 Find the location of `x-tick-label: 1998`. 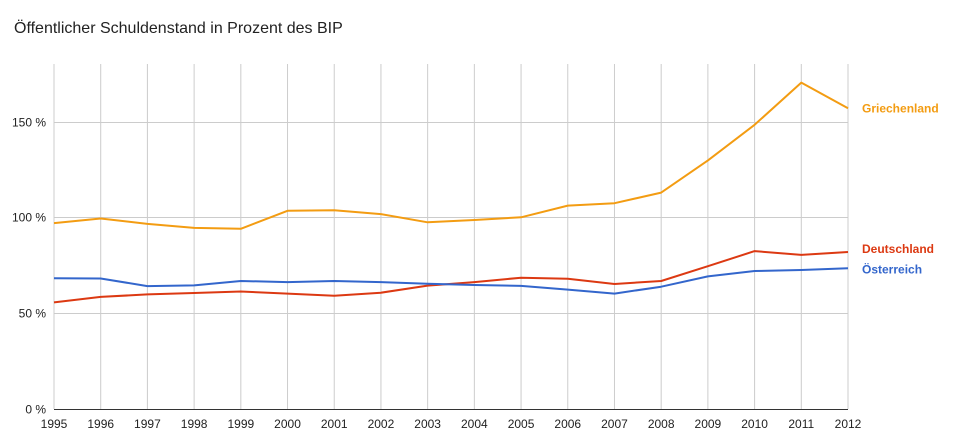

x-tick-label: 1998 is located at coordinates (194, 424).